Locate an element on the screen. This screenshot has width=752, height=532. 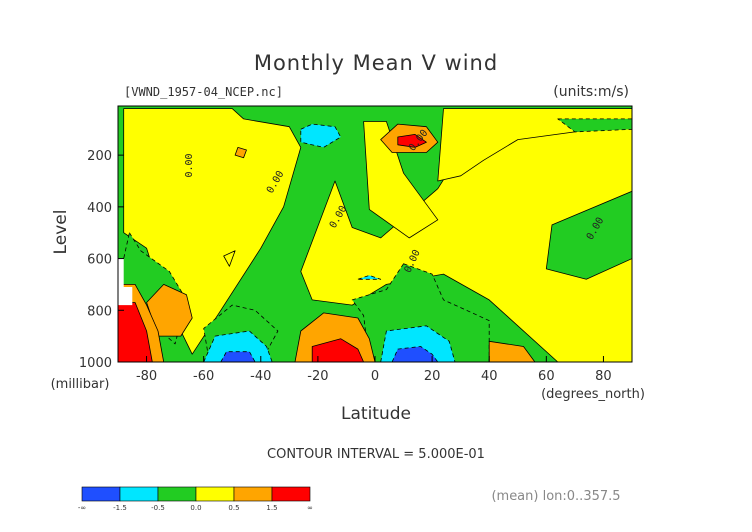
colorbar-label-6: ∞ is located at coordinates (310, 508).